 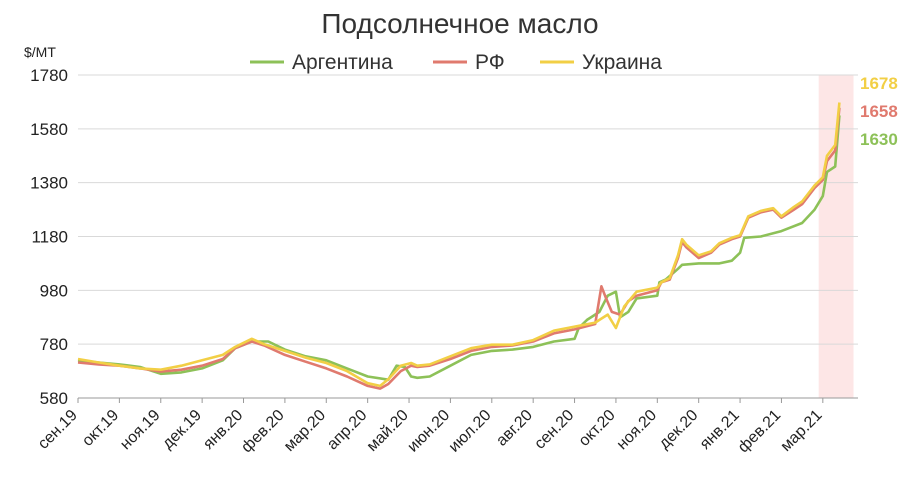 What do you see at coordinates (54, 290) in the screenshot?
I see `y-tick-label: 980` at bounding box center [54, 290].